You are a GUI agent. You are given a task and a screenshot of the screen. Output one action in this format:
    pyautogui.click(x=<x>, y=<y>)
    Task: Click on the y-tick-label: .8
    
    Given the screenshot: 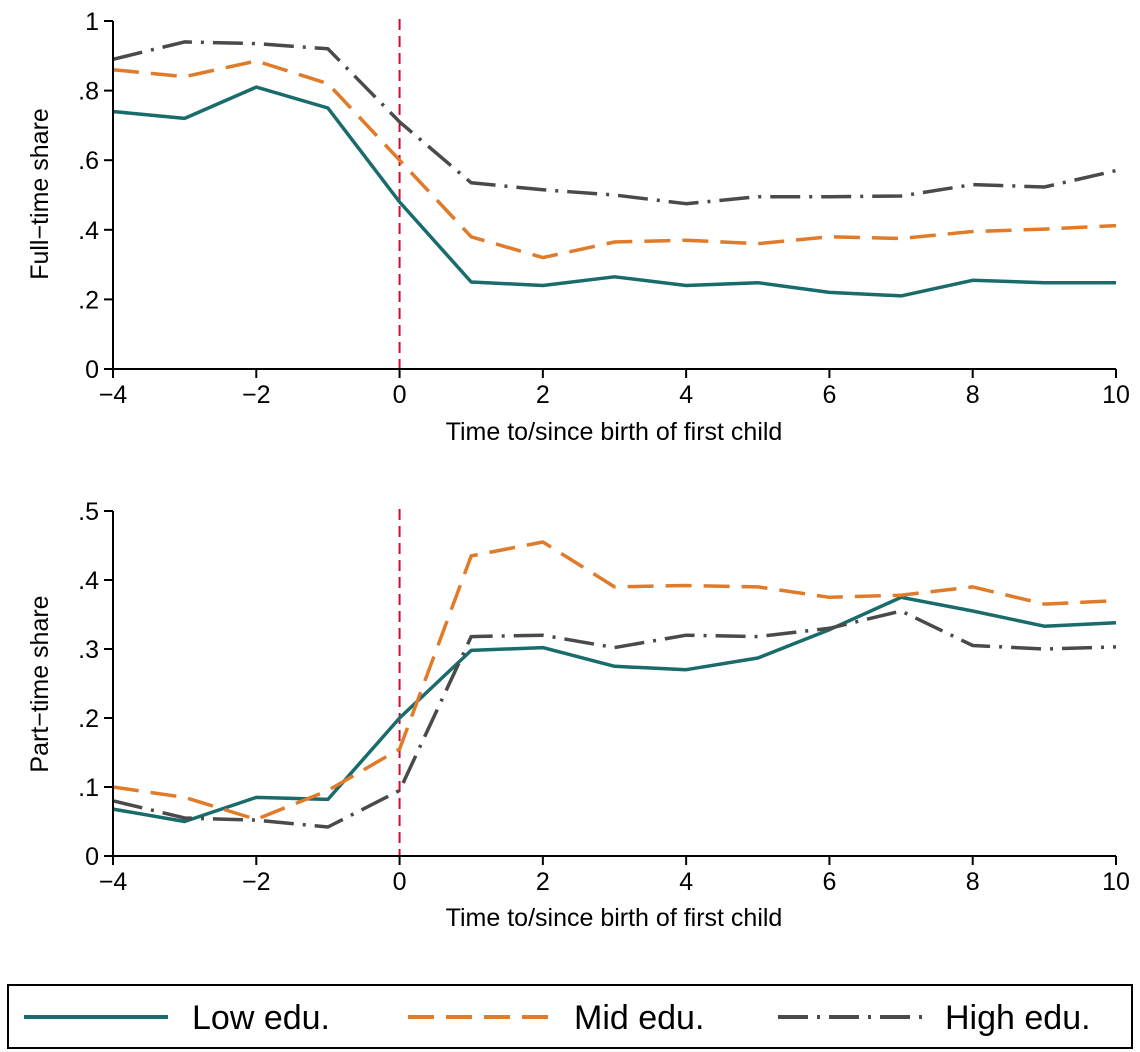 What is the action you would take?
    pyautogui.click(x=88, y=92)
    